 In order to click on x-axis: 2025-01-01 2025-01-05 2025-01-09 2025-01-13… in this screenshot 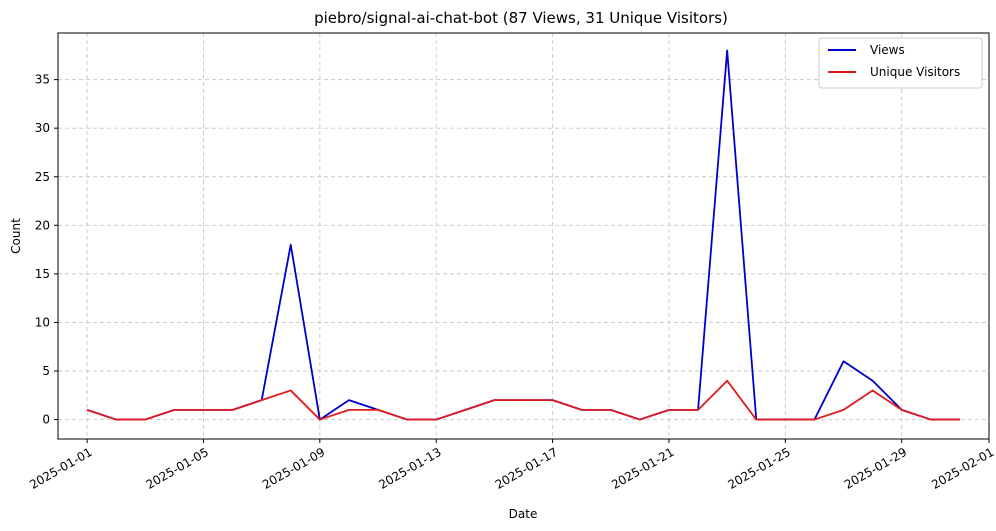, I will do `click(511, 465)`.